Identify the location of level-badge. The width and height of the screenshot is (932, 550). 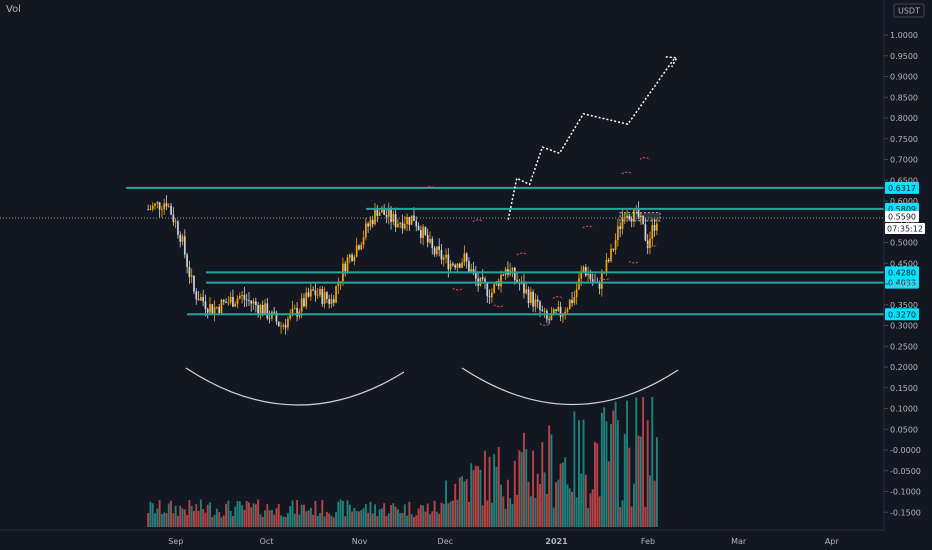
(902, 282).